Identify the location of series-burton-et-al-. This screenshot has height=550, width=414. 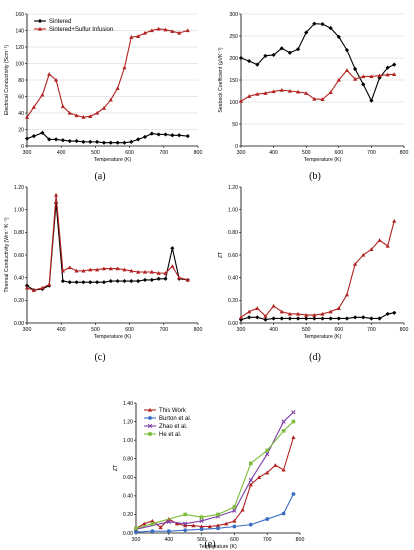
(215, 513).